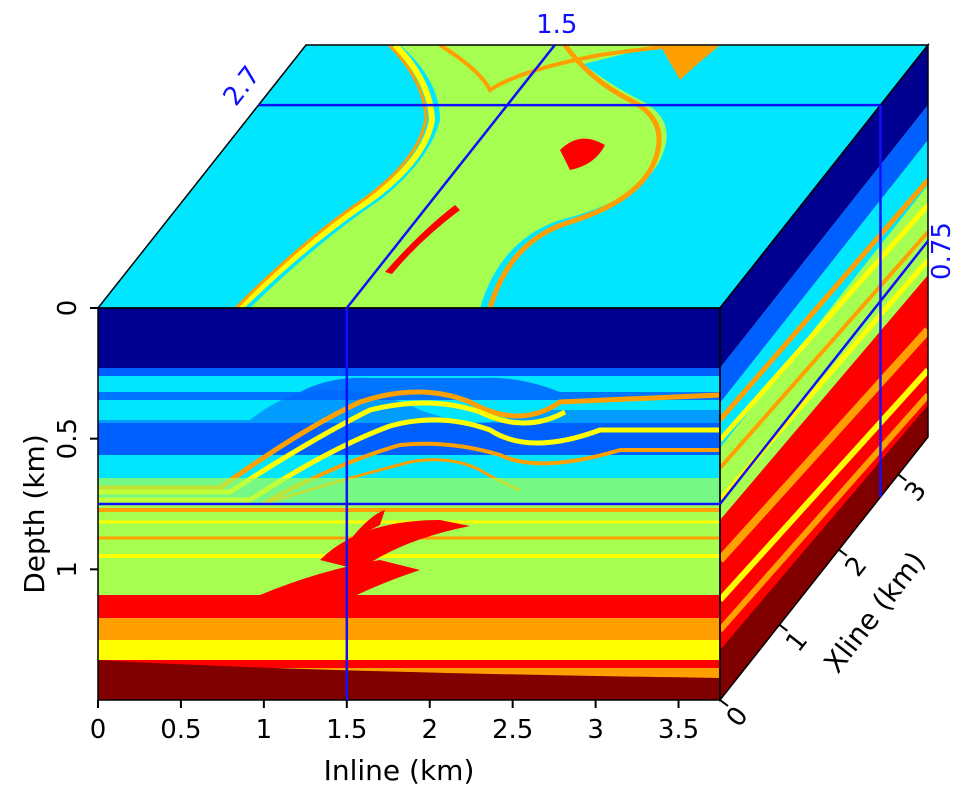 The width and height of the screenshot is (970, 790). Describe the element at coordinates (346, 730) in the screenshot. I see `inline-tick-label: 1.5` at that location.